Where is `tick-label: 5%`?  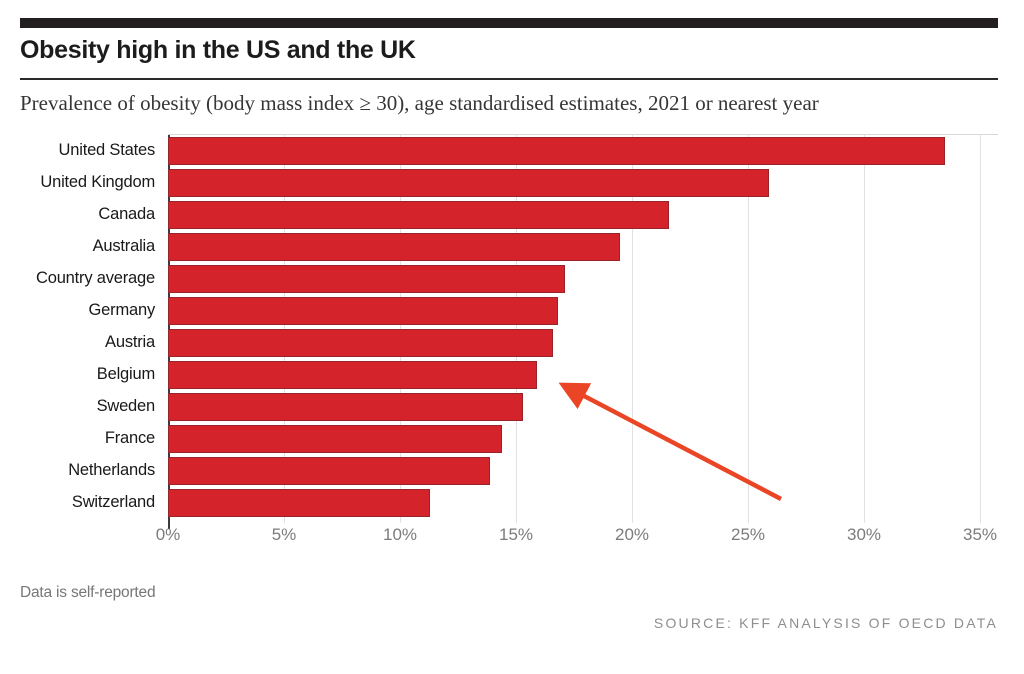 tick-label: 5% is located at coordinates (284, 534).